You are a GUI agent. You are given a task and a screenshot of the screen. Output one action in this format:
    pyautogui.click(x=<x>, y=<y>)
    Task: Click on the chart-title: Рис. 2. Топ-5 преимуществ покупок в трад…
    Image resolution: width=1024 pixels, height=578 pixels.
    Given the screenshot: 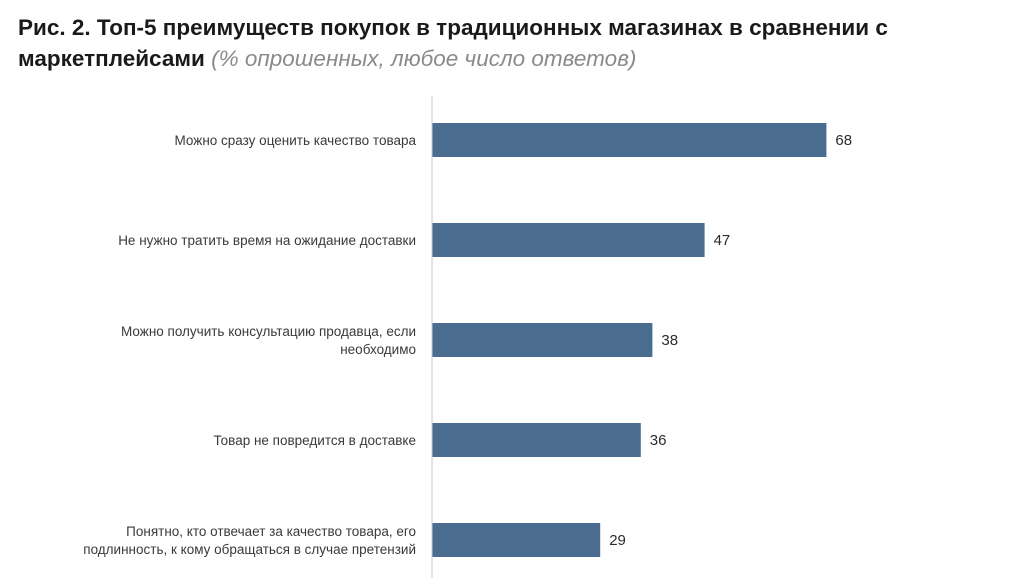 What is the action you would take?
    pyautogui.click(x=518, y=43)
    